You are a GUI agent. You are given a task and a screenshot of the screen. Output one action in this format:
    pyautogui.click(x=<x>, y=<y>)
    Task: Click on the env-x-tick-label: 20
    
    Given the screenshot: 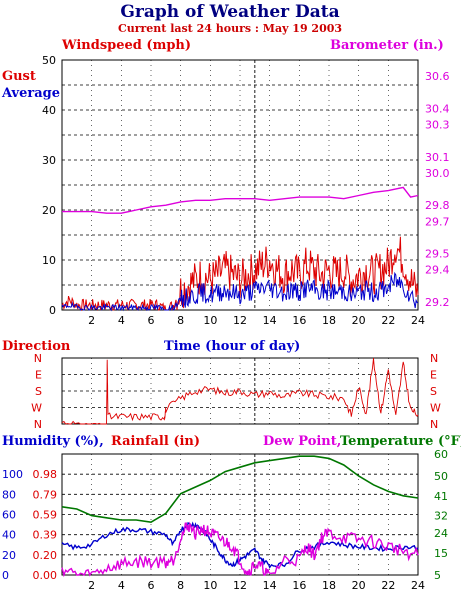 What is the action you would take?
    pyautogui.click(x=359, y=585)
    